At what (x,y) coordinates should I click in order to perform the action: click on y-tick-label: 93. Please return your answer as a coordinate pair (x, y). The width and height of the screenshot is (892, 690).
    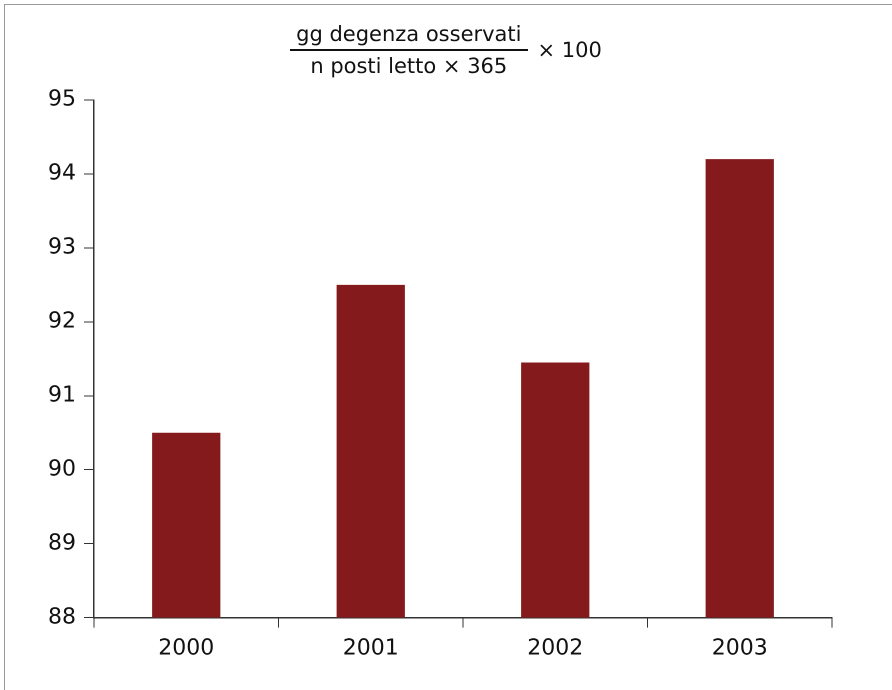
    Looking at the image, I should click on (62, 247).